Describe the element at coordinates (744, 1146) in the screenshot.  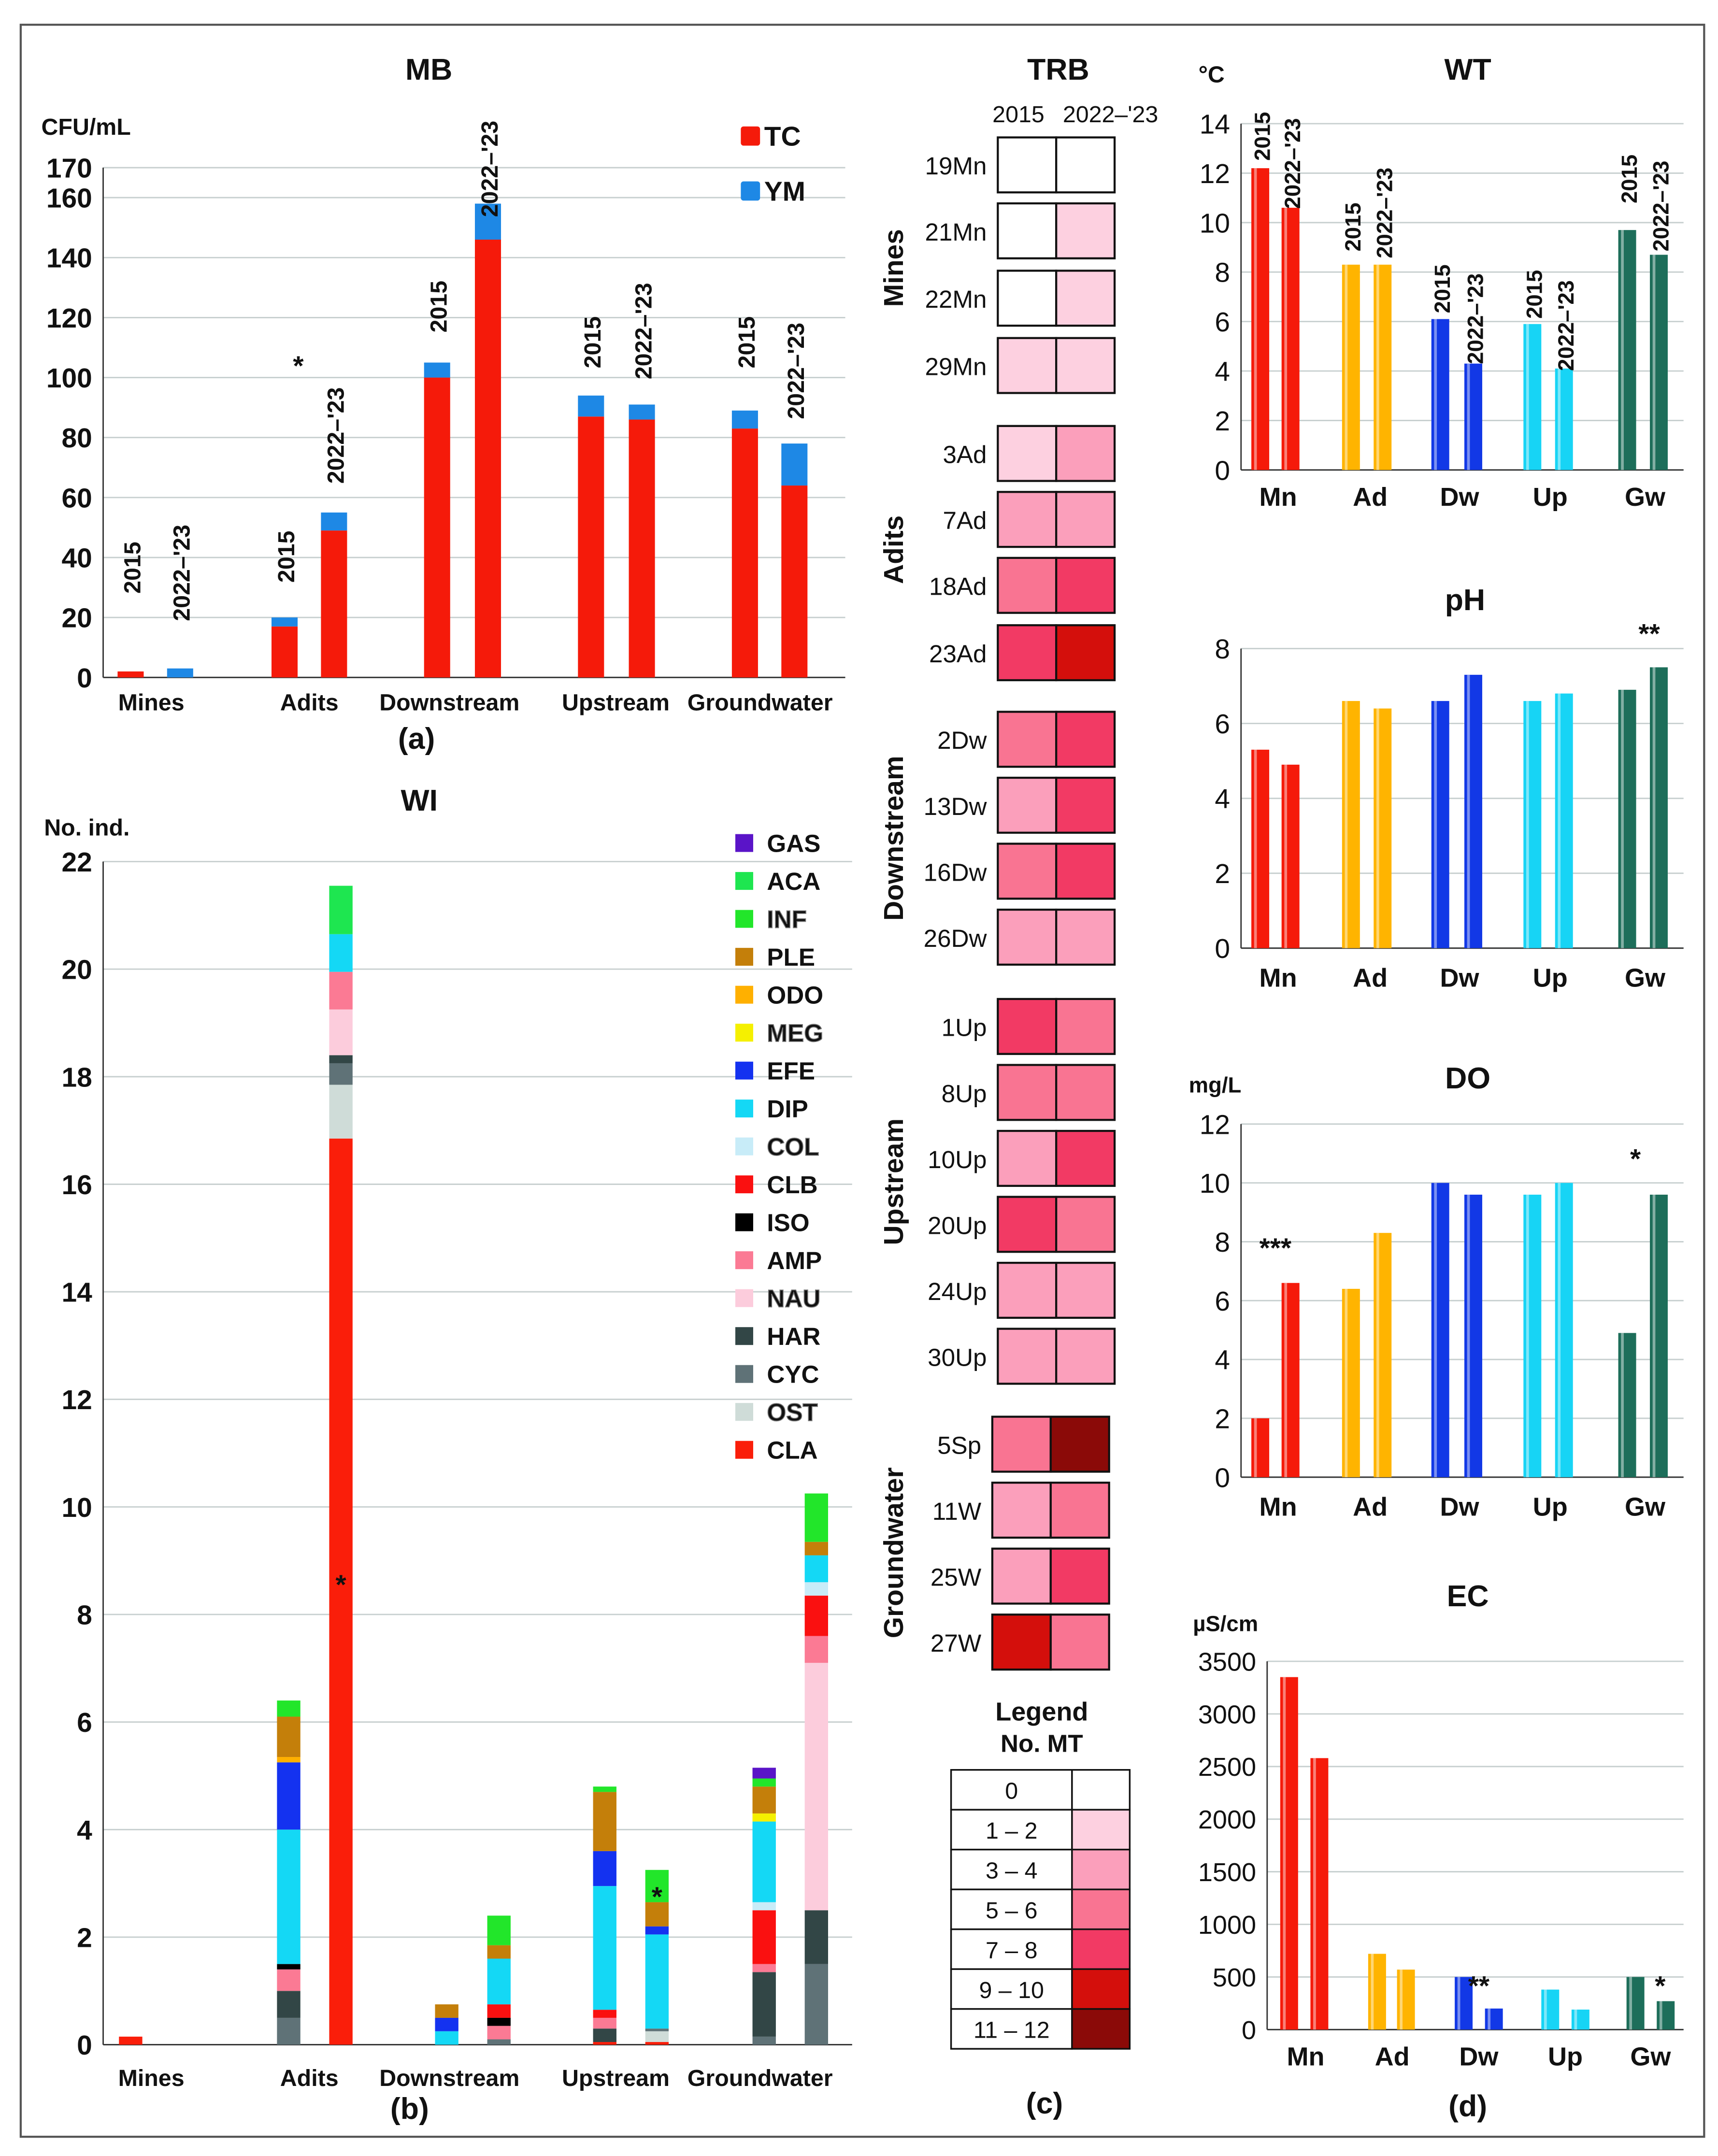
I see `legend-swatch-col` at that location.